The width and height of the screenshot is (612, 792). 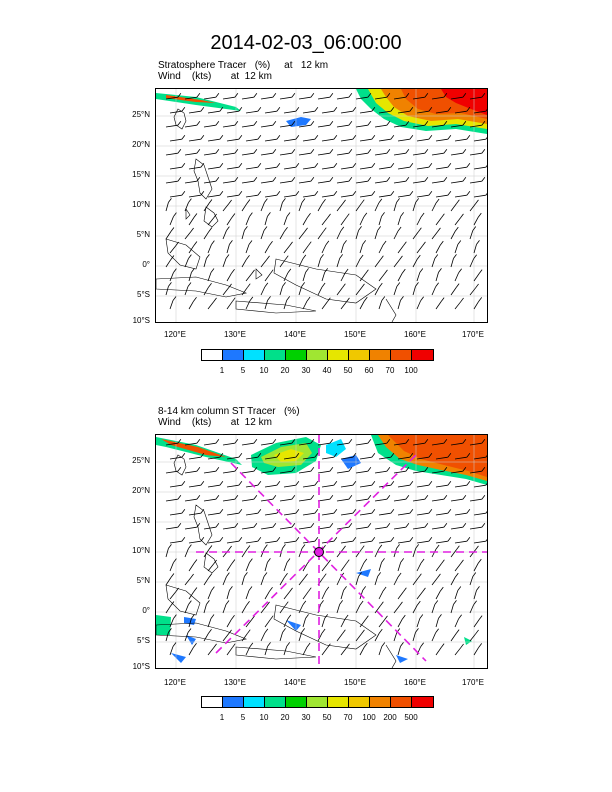 I want to click on panel2-lon-120e: 120°E, so click(x=175, y=682).